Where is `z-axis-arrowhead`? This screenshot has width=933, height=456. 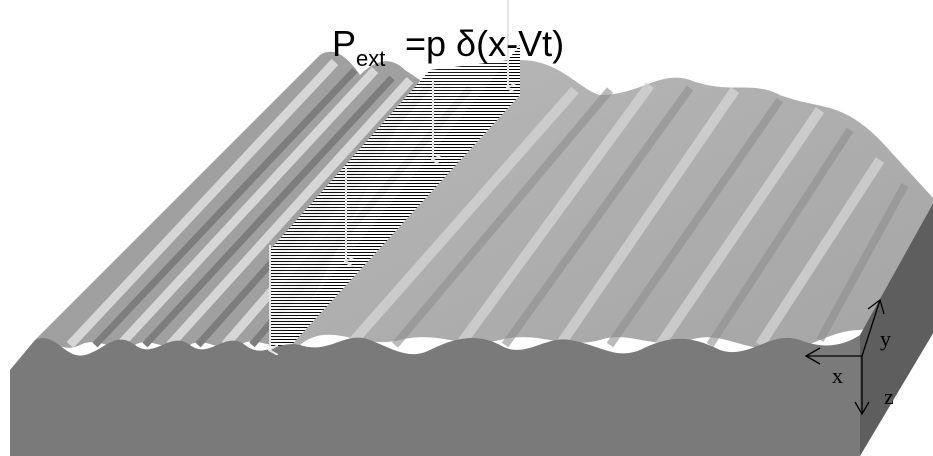
z-axis-arrowhead is located at coordinates (862, 408).